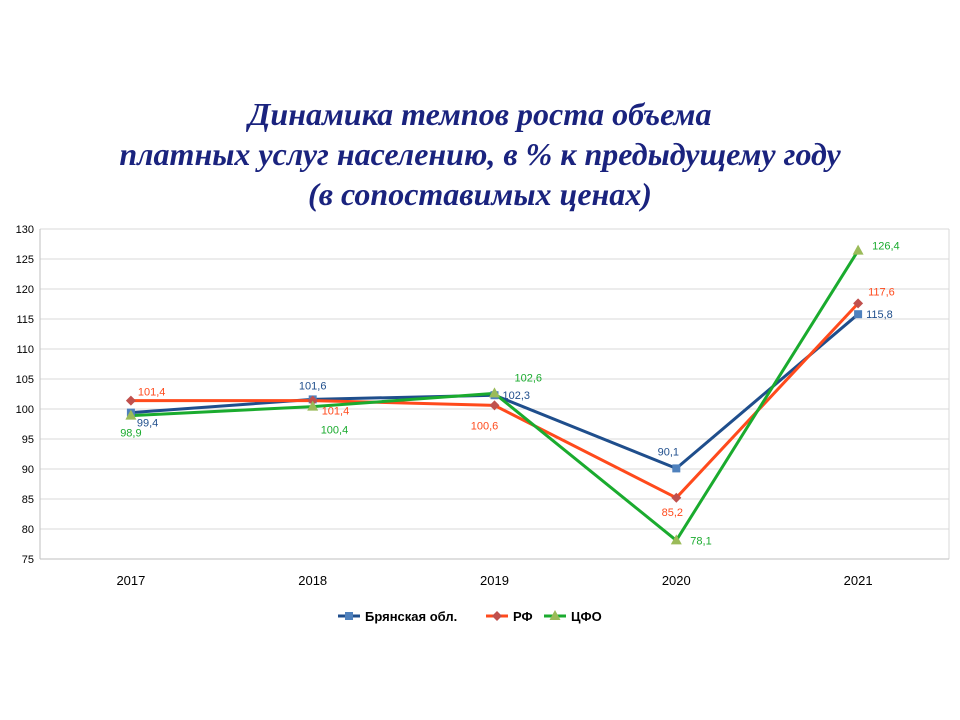 This screenshot has height=720, width=960. Describe the element at coordinates (335, 431) in the screenshot. I see `data-label: 100,4` at that location.